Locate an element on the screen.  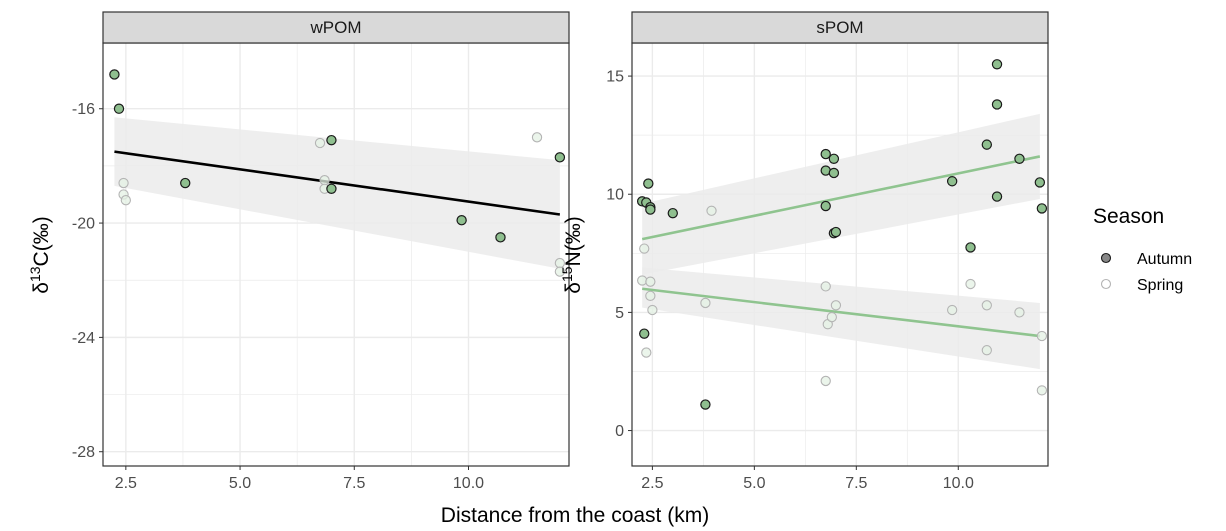
panel-spom-y-axis-title-sup: 15 is located at coordinates (567, 274).